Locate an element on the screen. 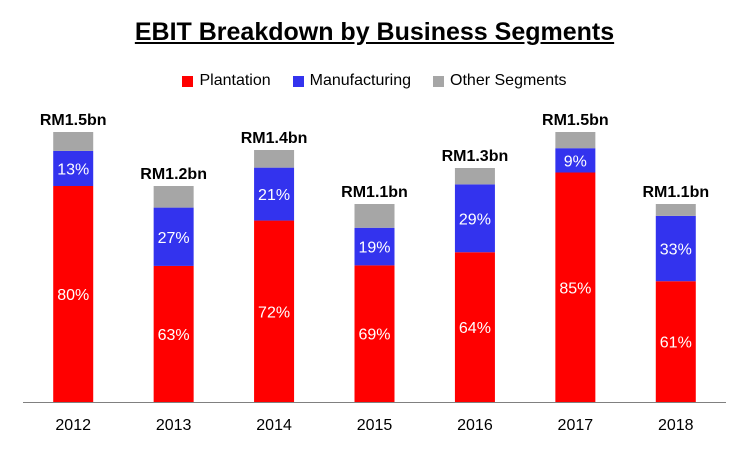  bar-manufacturing-2015 is located at coordinates (374, 246).